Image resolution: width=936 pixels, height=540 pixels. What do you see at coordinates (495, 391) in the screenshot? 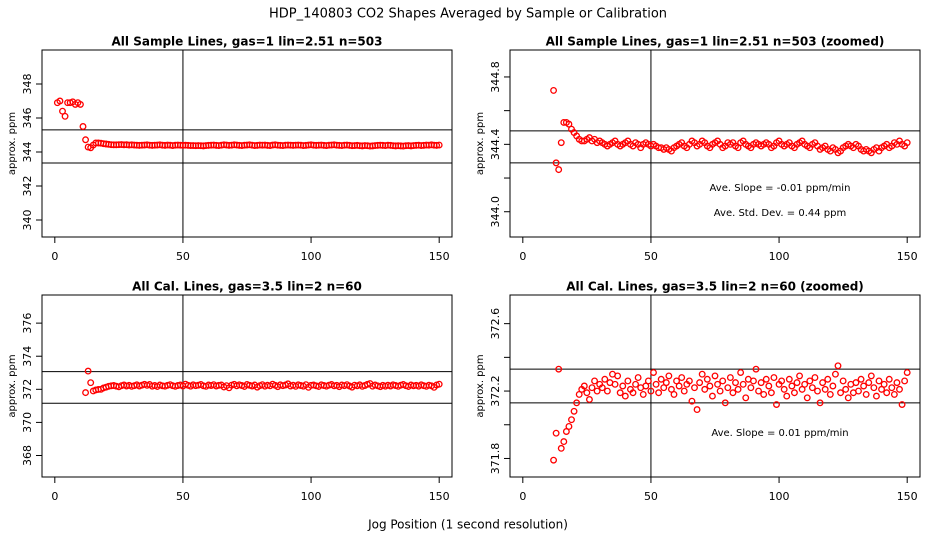
I see `y-tick-label: 372.2` at bounding box center [495, 391].